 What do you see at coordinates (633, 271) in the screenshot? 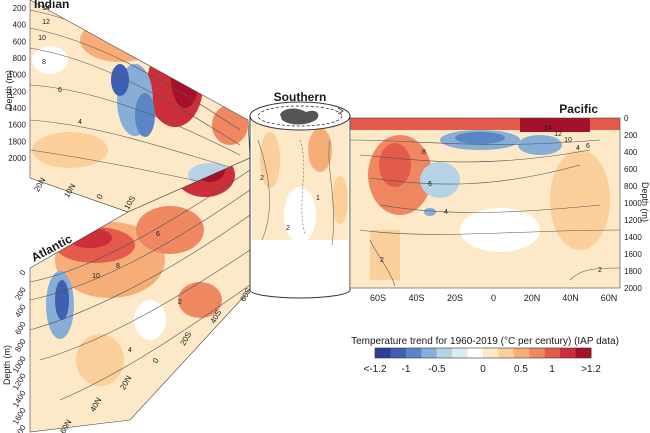
I see `pacific-depth-tick: 1800` at bounding box center [633, 271].